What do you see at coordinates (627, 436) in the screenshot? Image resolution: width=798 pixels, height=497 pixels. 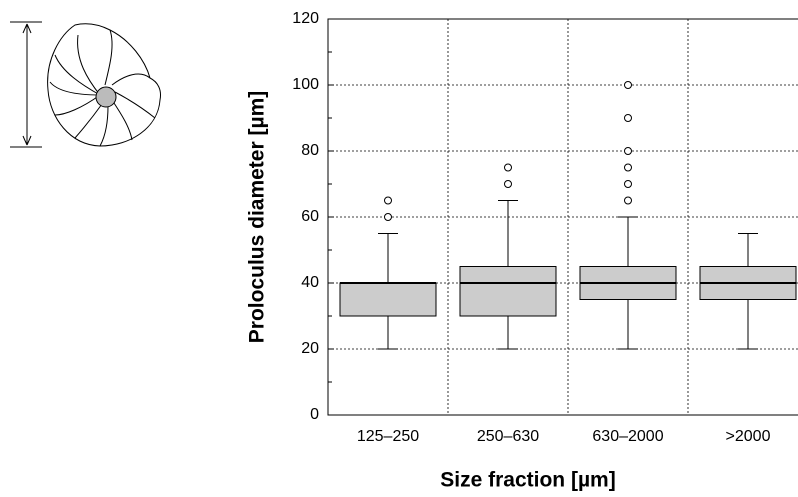 I see `x-tick-label: 630–2000` at bounding box center [627, 436].